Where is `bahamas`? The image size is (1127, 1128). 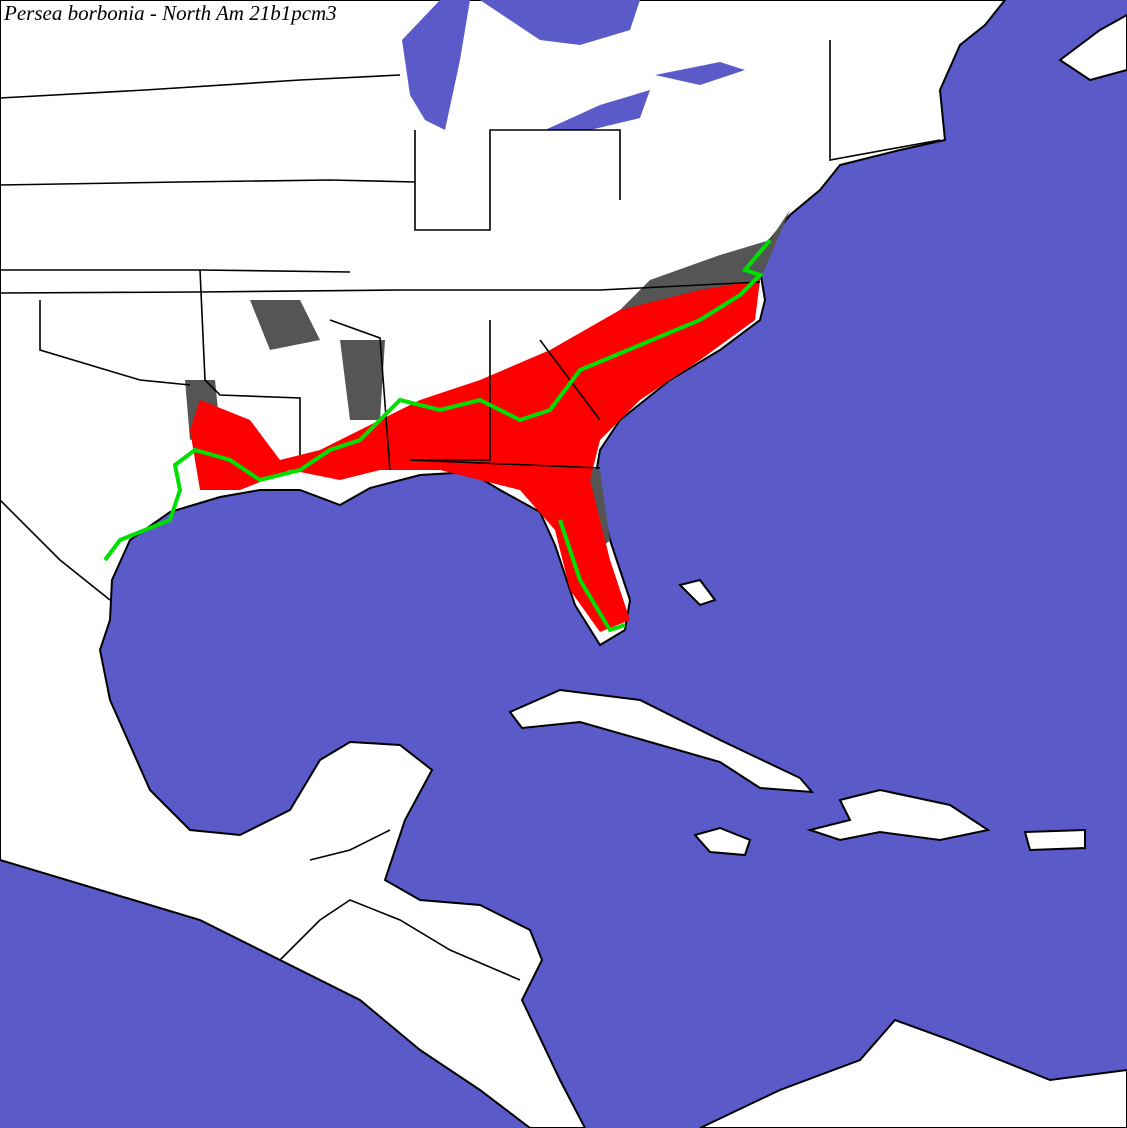
bahamas is located at coordinates (697, 592).